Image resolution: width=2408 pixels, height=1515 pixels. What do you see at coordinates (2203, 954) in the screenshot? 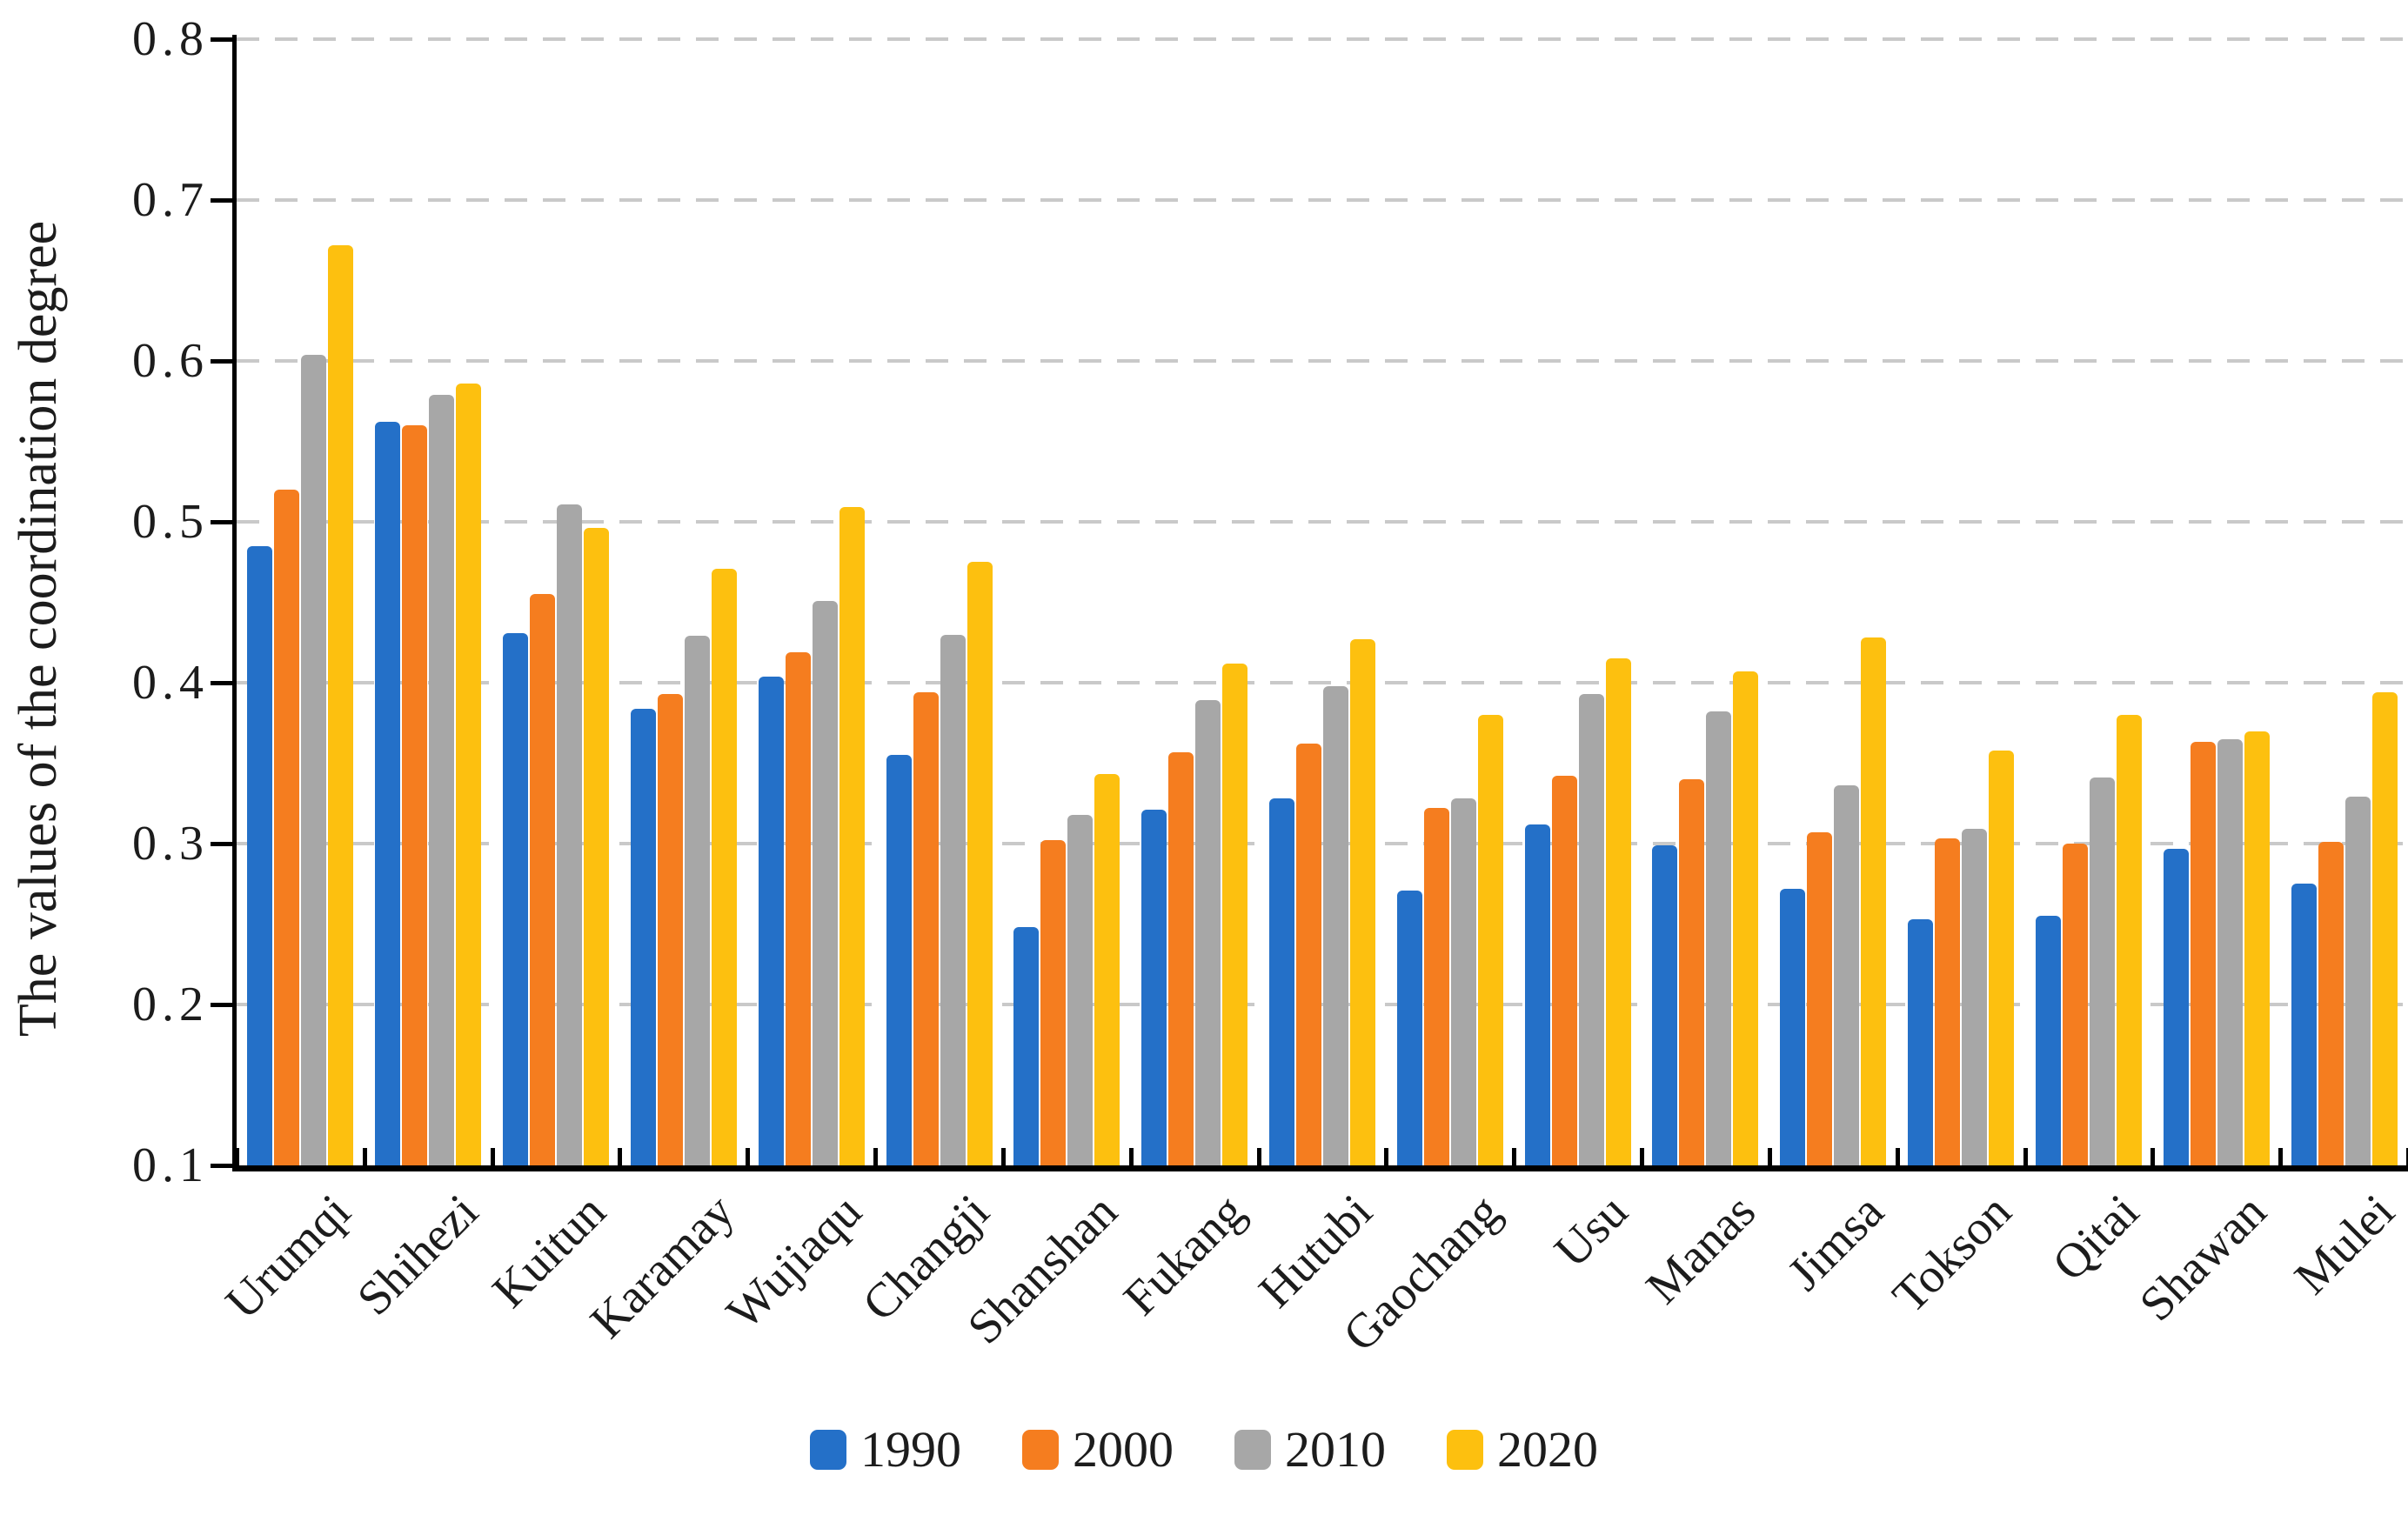
I see `bar-shawan-2000` at bounding box center [2203, 954].